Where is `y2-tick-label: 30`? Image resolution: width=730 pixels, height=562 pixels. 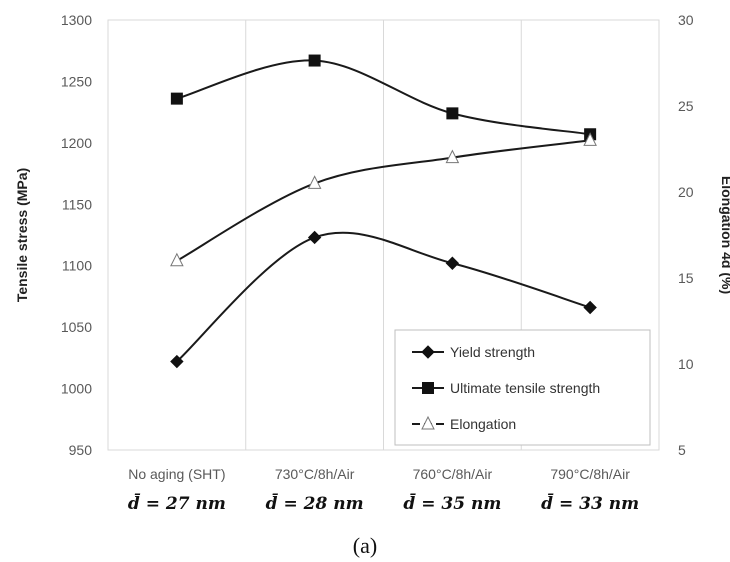 y2-tick-label: 30 is located at coordinates (686, 20).